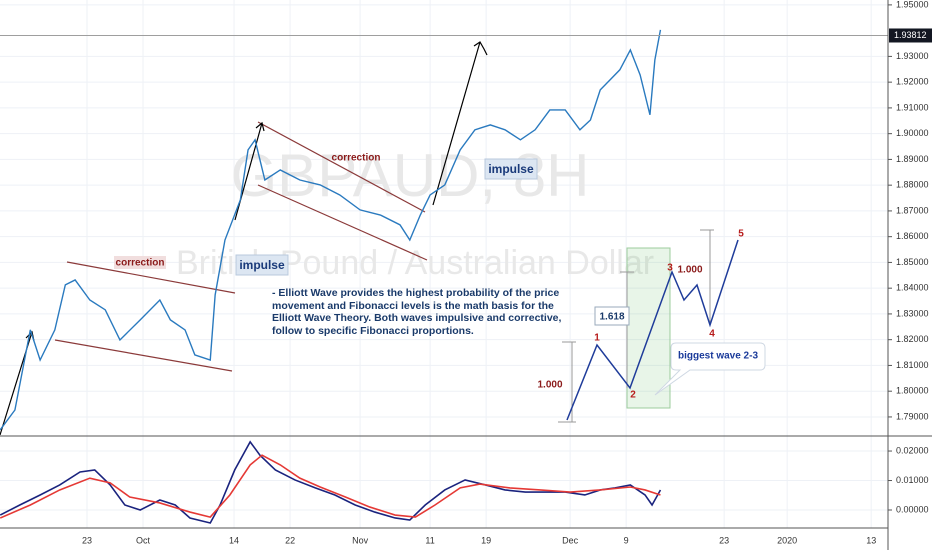 The height and width of the screenshot is (550, 932). Describe the element at coordinates (712, 334) in the screenshot. I see `wave-label: 4` at that location.